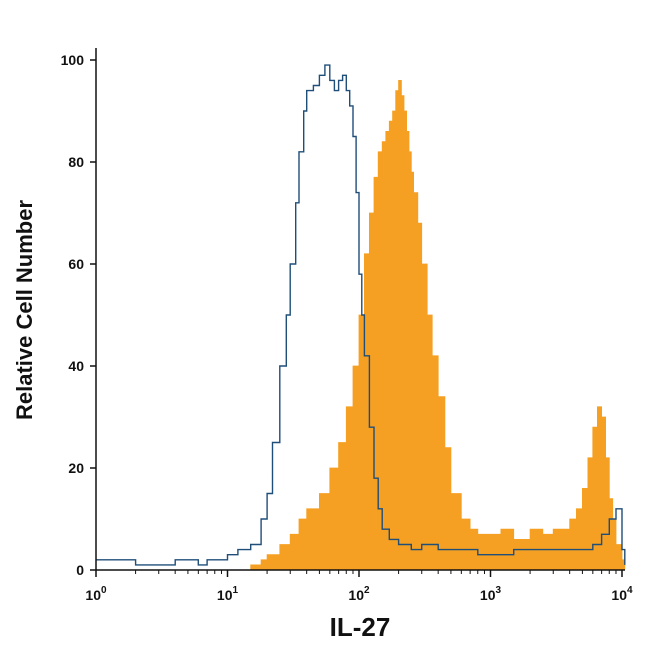 The height and width of the screenshot is (650, 650). Describe the element at coordinates (76, 366) in the screenshot. I see `y-tick-label: 40` at that location.